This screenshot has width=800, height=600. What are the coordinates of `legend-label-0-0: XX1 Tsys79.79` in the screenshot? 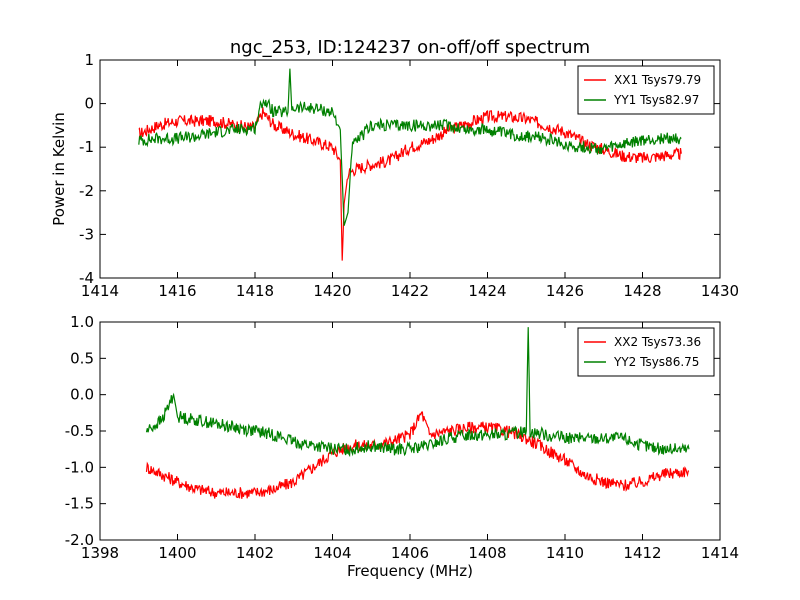 It's located at (657, 80).